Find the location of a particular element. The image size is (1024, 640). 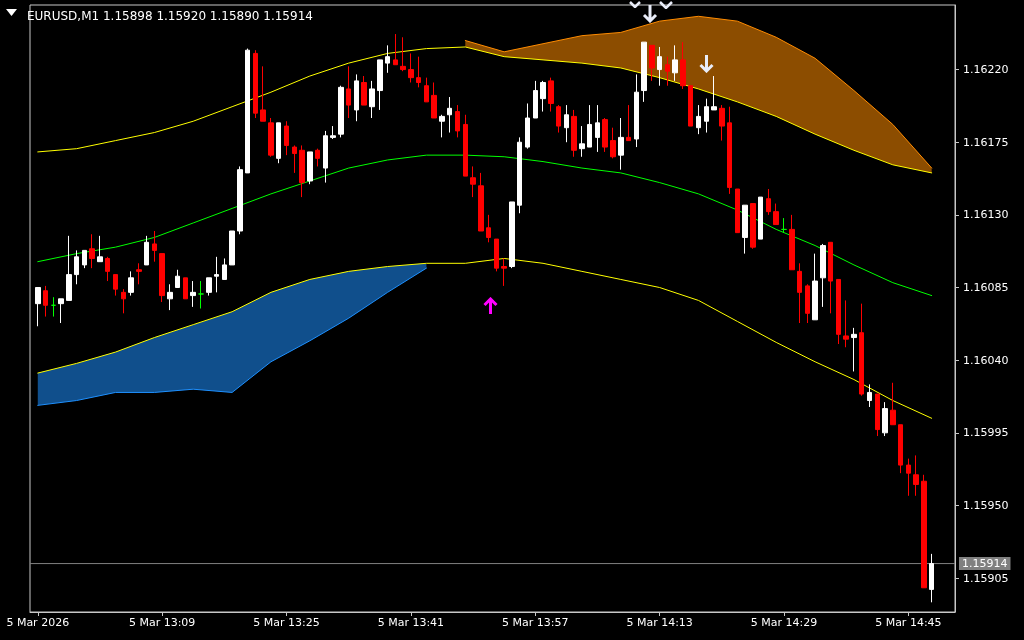

x-tick-label: 5 Mar 2026 is located at coordinates (38, 622).